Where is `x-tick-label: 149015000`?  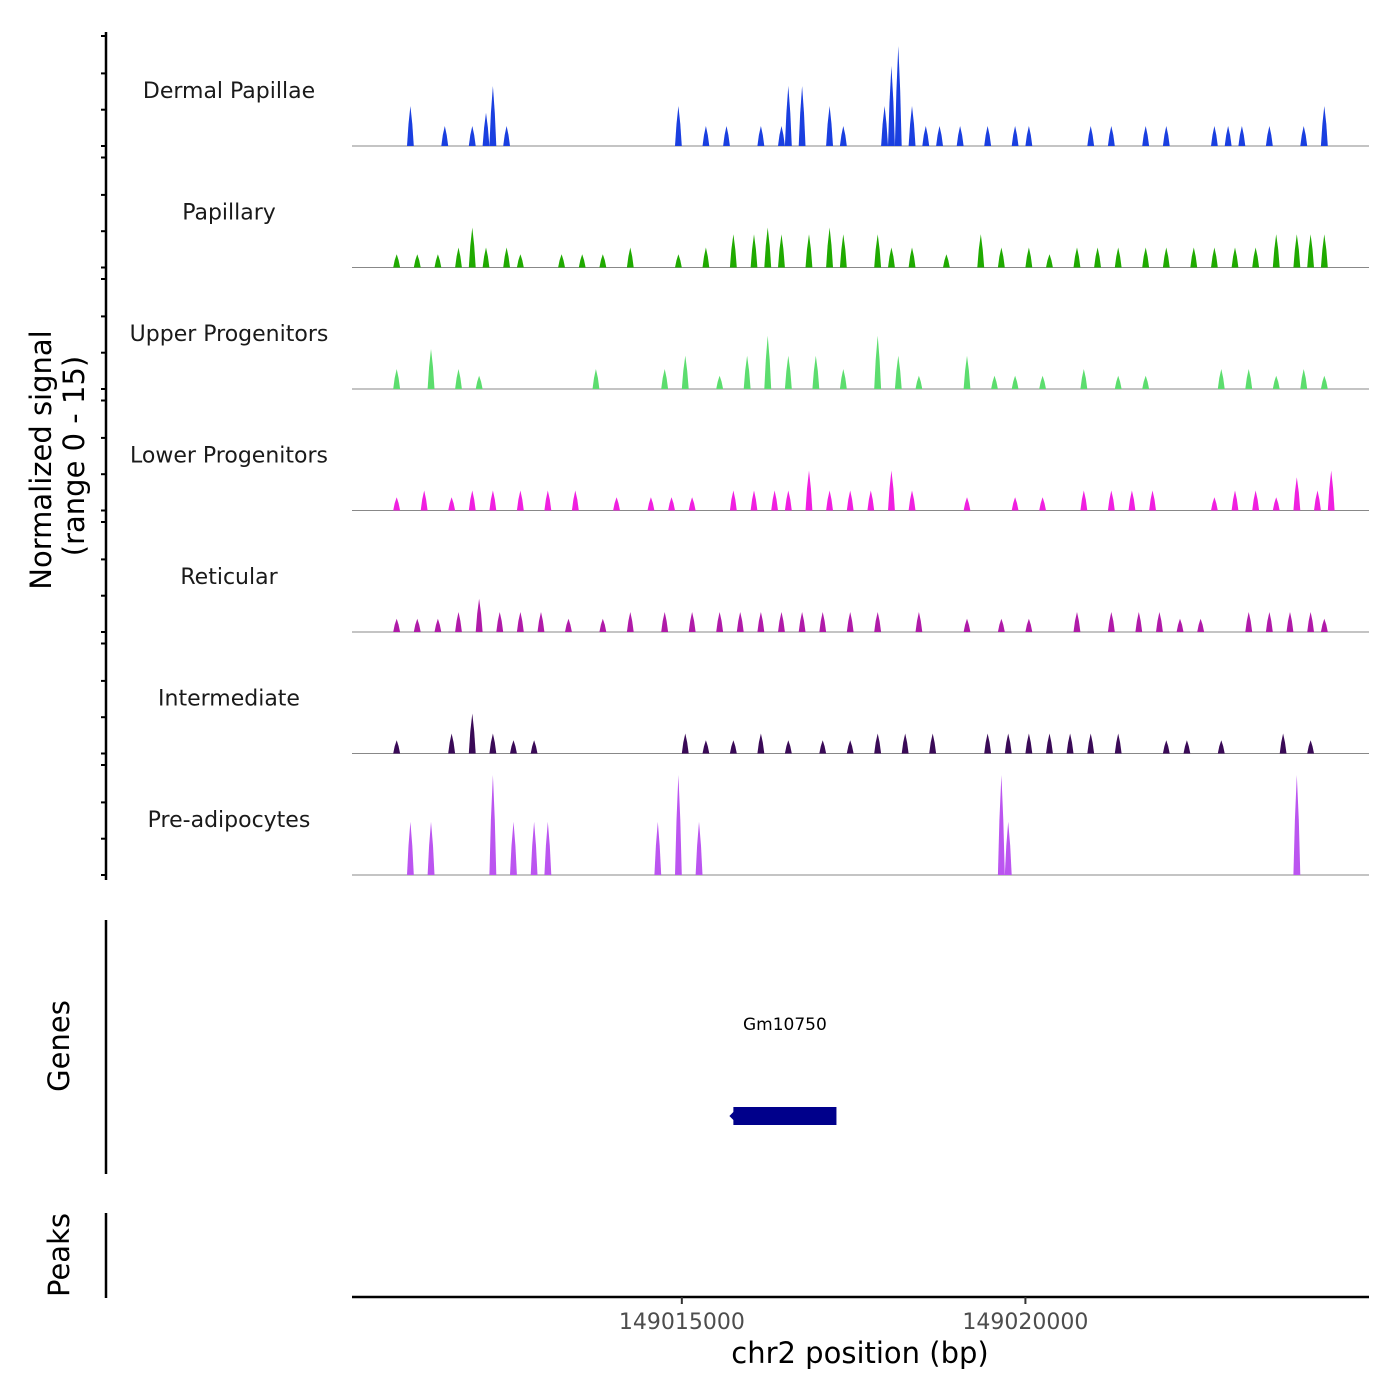
x-tick-label: 149015000 is located at coordinates (682, 1322).